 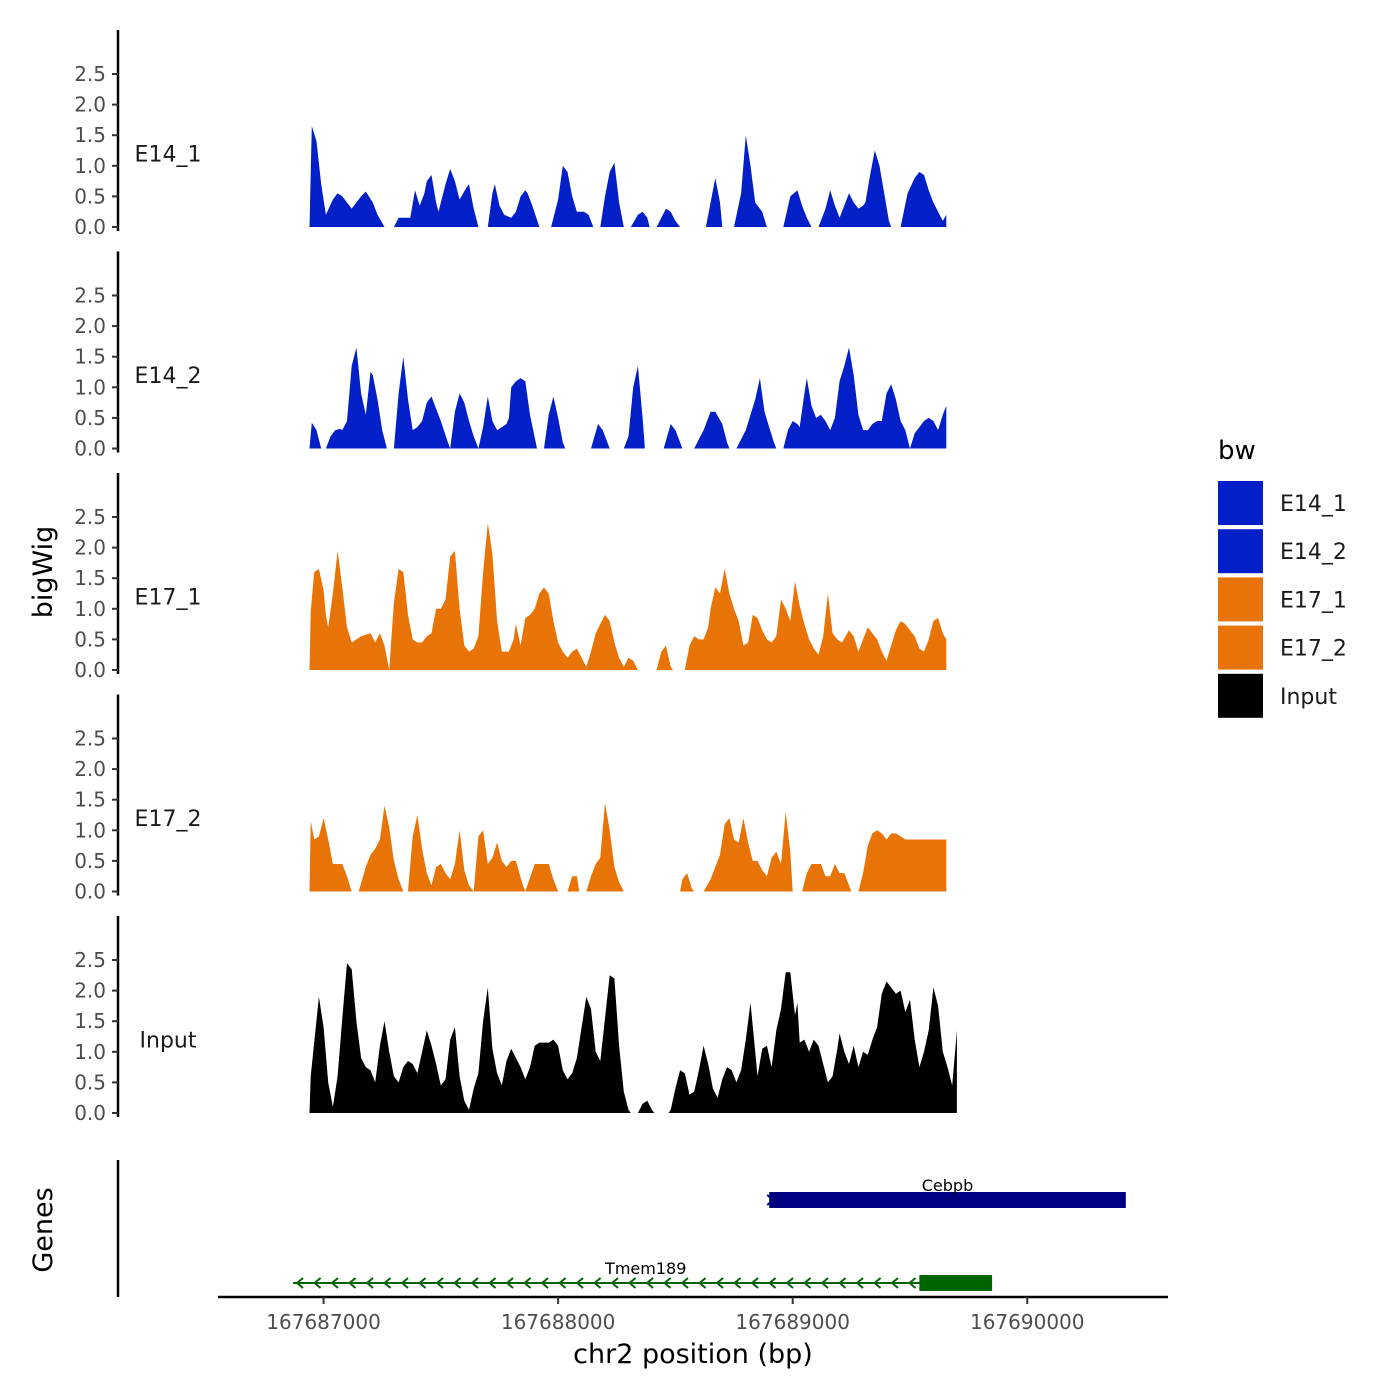 What do you see at coordinates (168, 376) in the screenshot?
I see `track-label: E14_2` at bounding box center [168, 376].